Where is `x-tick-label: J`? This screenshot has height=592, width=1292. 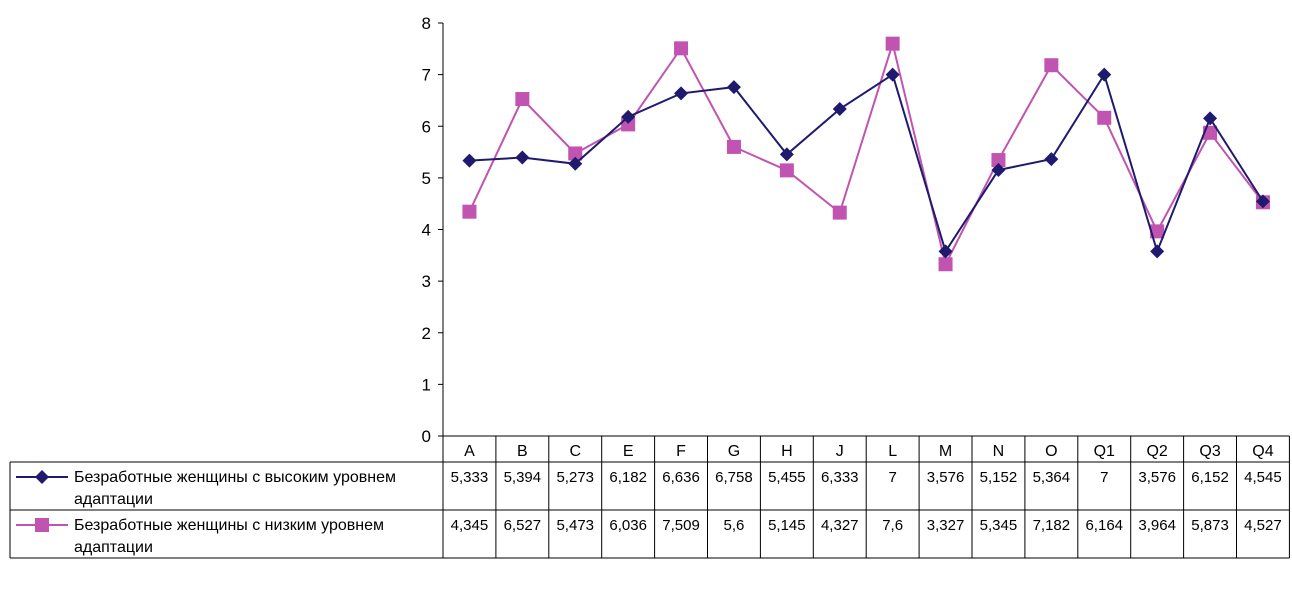
x-tick-label: J is located at coordinates (840, 451).